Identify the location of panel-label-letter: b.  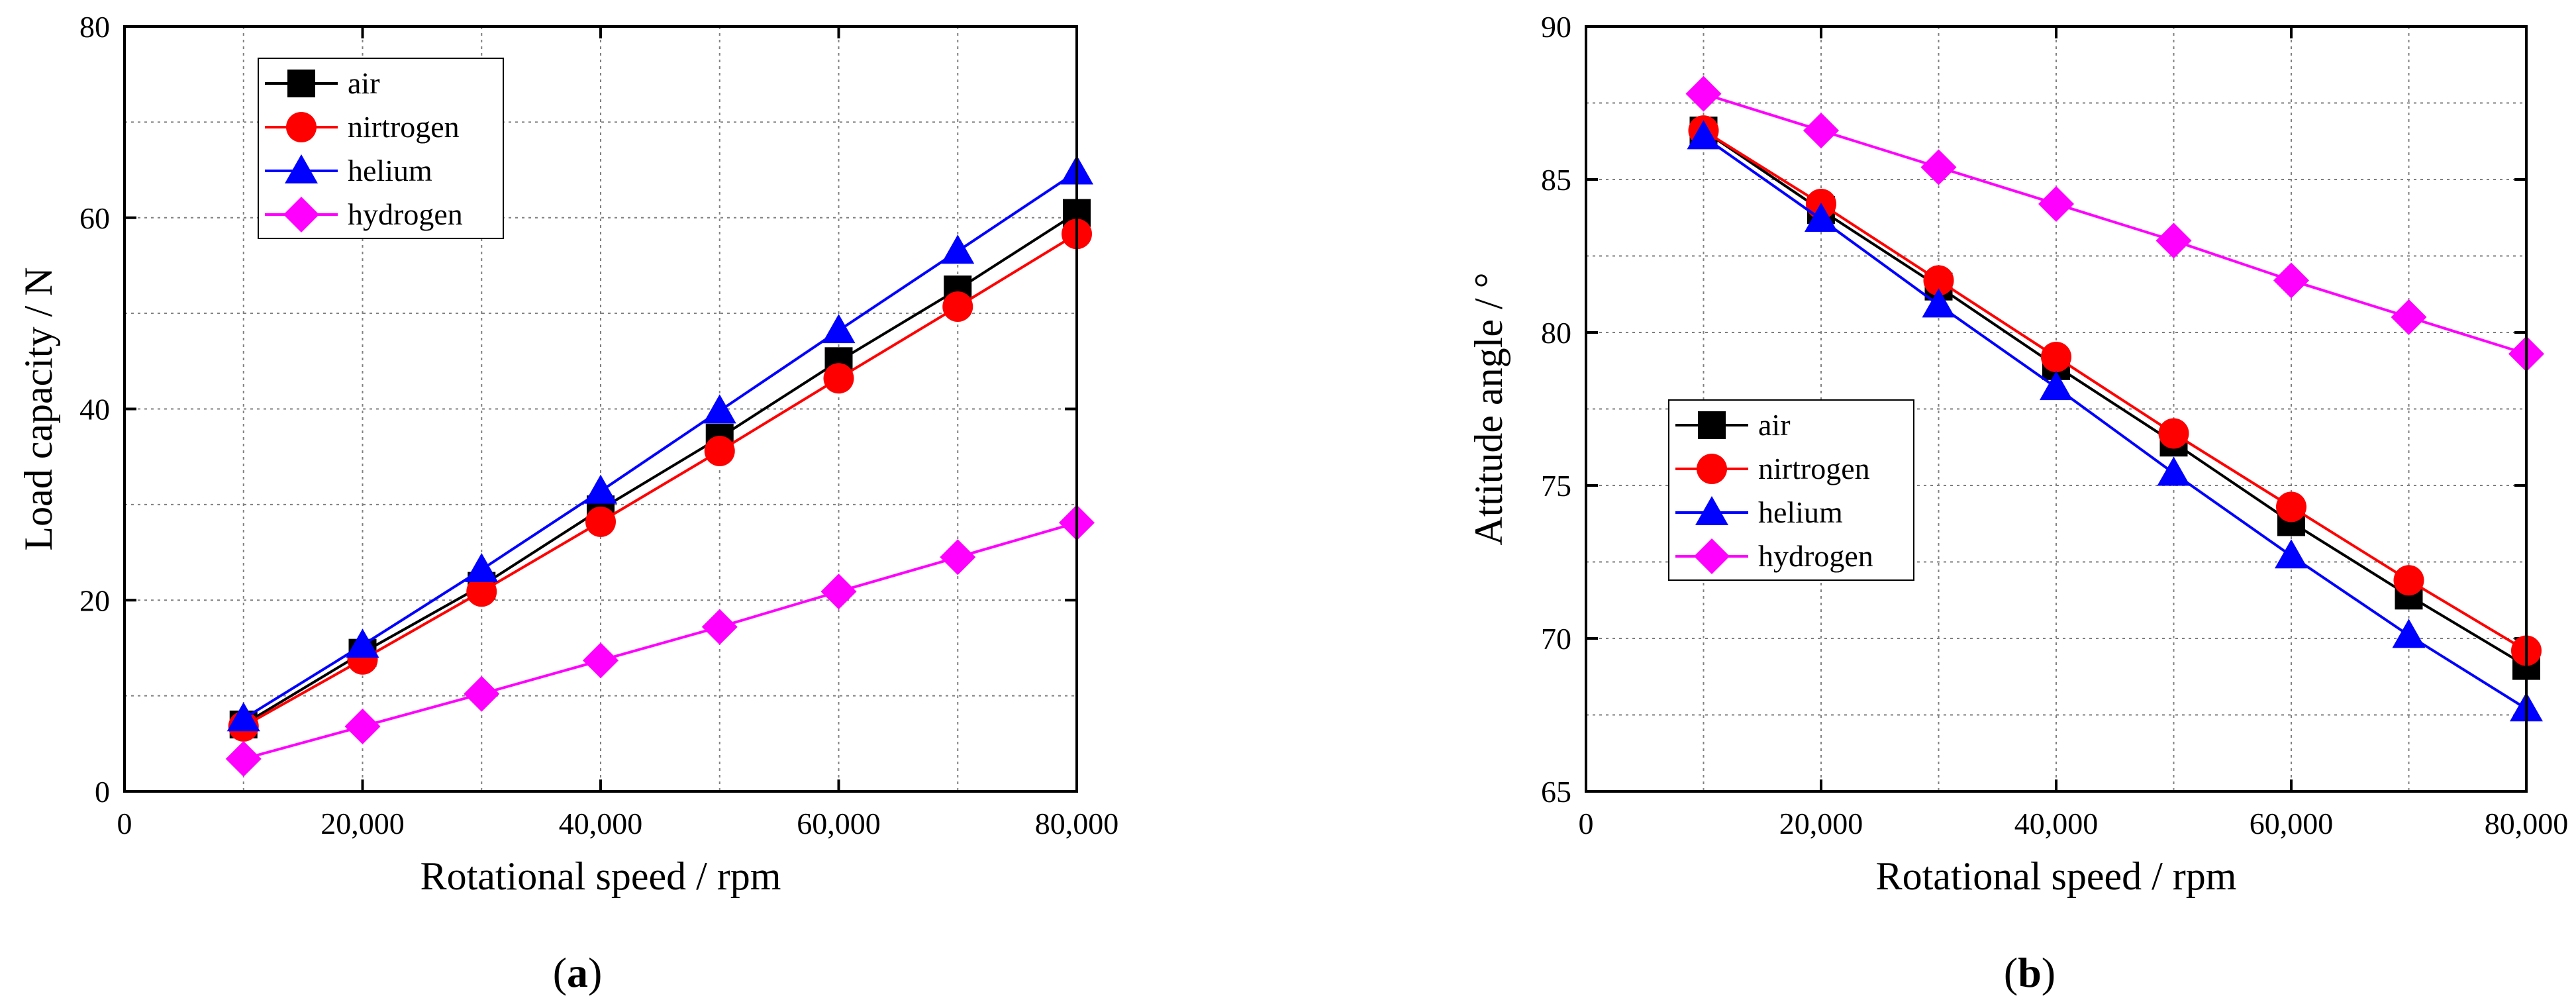
(2030, 972).